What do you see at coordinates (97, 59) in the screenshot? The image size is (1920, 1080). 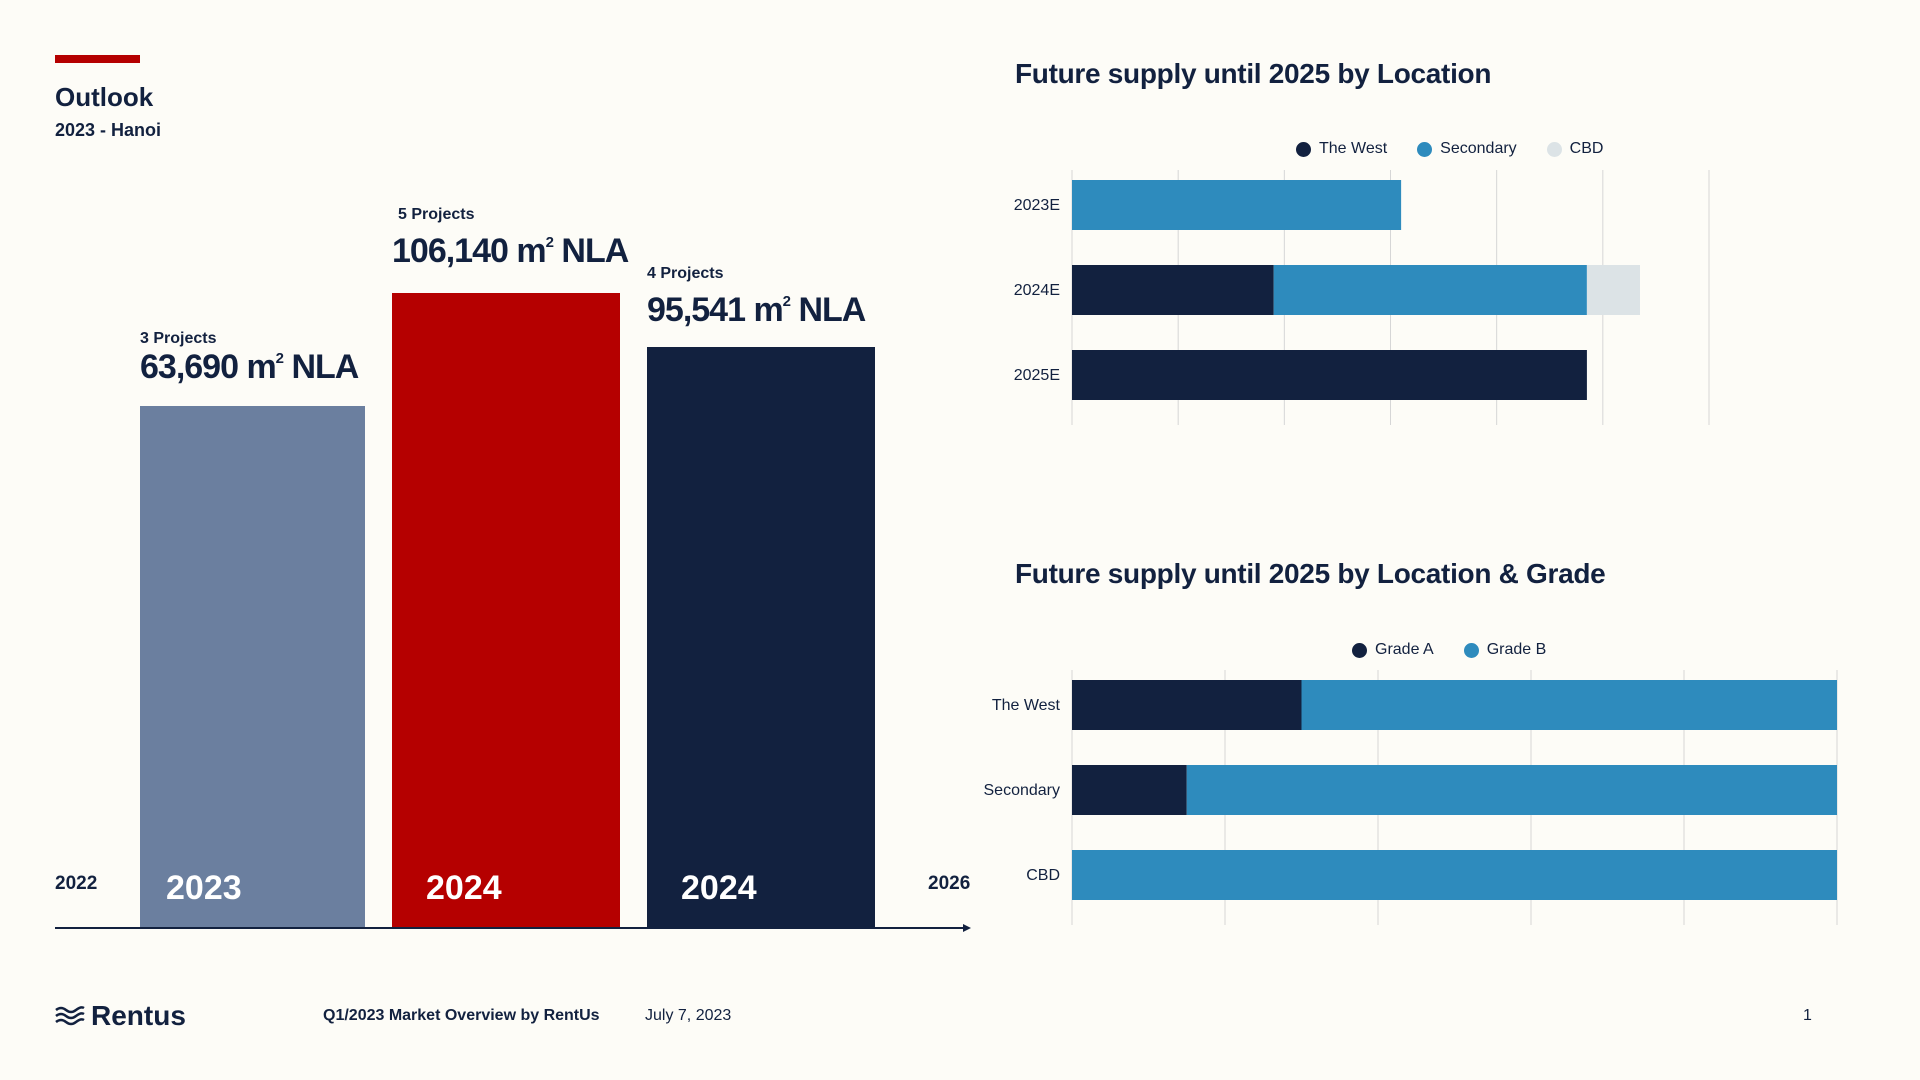 I see `accent-bar` at bounding box center [97, 59].